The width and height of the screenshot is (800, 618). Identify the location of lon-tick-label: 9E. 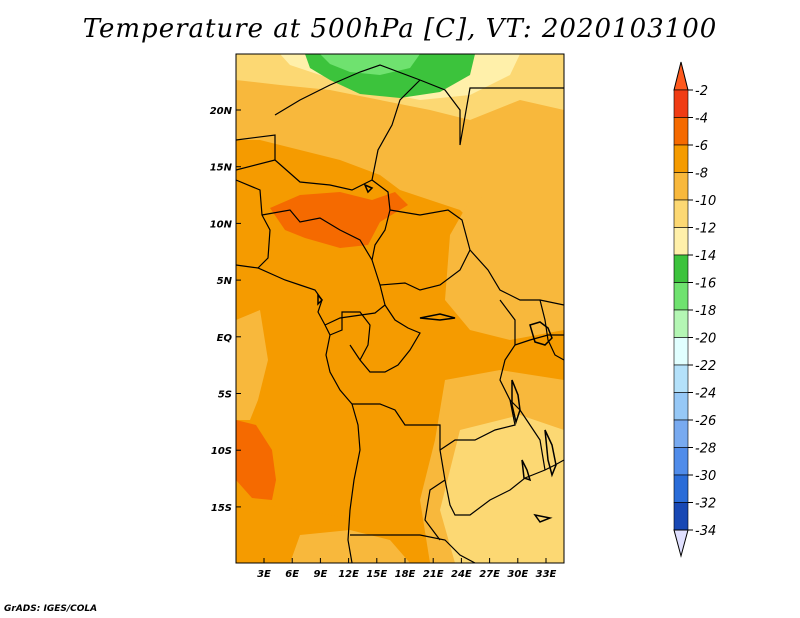
(321, 574).